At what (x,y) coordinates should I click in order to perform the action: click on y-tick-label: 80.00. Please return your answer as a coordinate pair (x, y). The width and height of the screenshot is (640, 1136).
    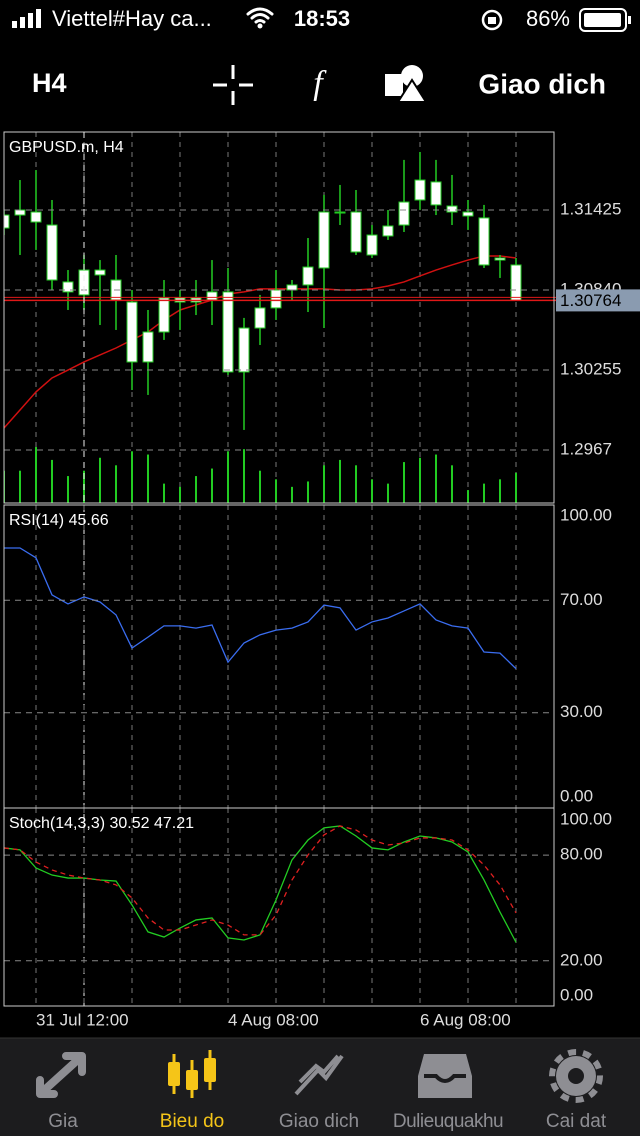
    Looking at the image, I should click on (581, 854).